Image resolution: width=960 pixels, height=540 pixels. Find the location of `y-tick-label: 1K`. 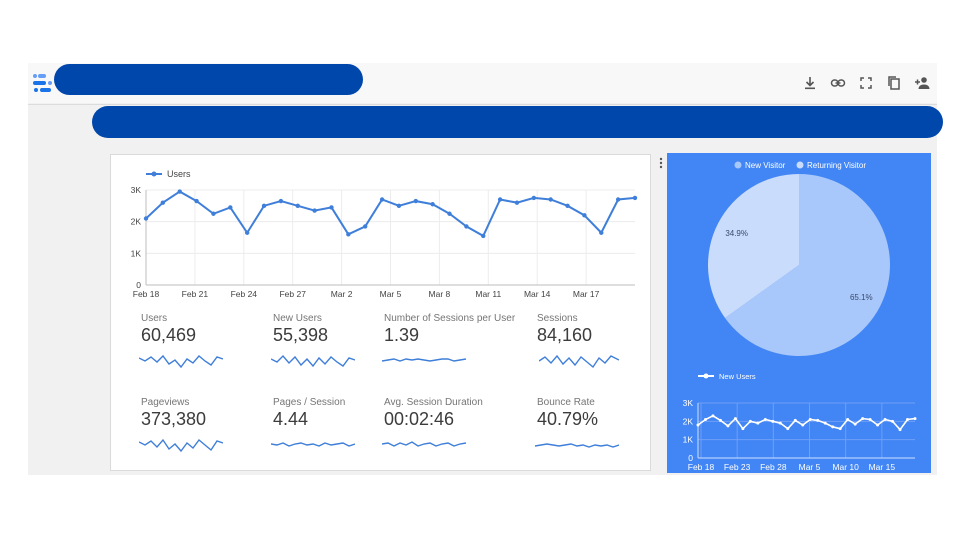

y-tick-label: 1K is located at coordinates (136, 253).